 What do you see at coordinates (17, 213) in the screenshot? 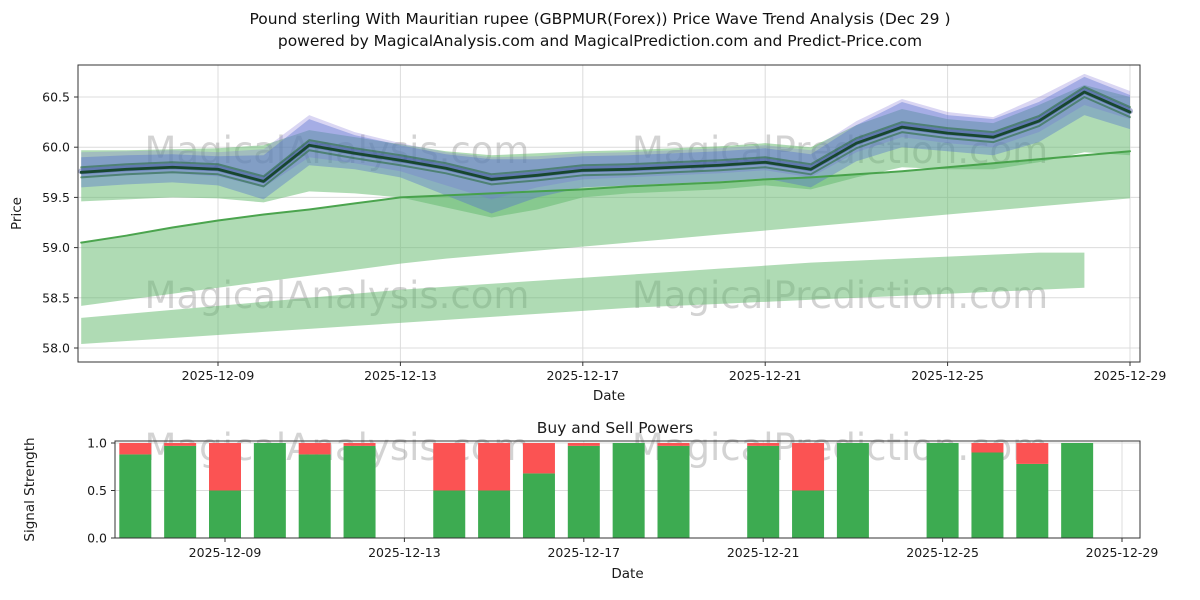
I see `price-ylabel: Price` at bounding box center [17, 213].